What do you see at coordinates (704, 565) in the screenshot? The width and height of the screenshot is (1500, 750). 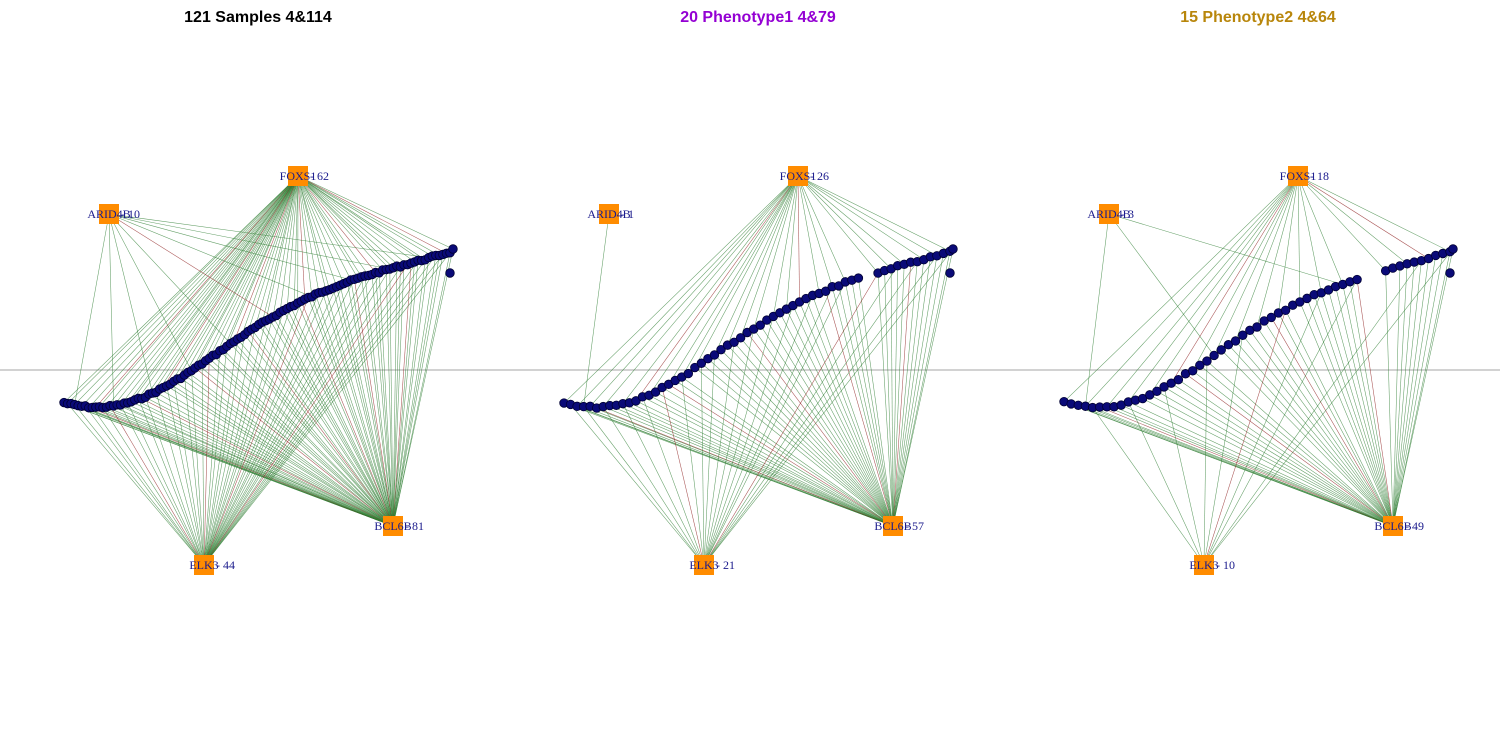 I see `hub-elk3` at bounding box center [704, 565].